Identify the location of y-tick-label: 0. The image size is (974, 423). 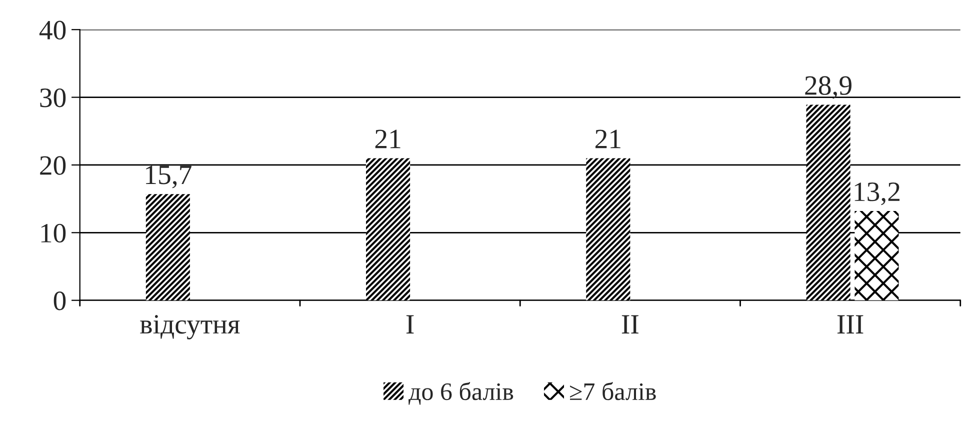
(60, 300).